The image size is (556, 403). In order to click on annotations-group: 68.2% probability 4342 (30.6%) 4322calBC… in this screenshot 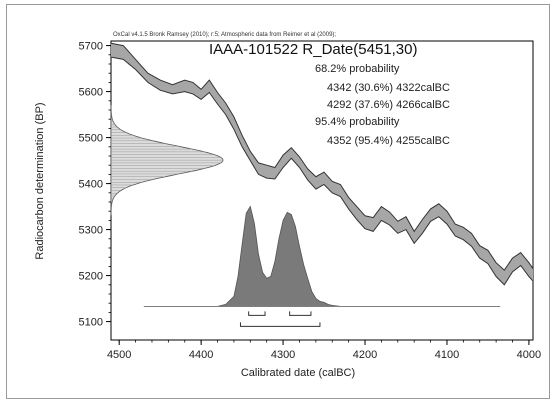, I will do `click(382, 105)`.